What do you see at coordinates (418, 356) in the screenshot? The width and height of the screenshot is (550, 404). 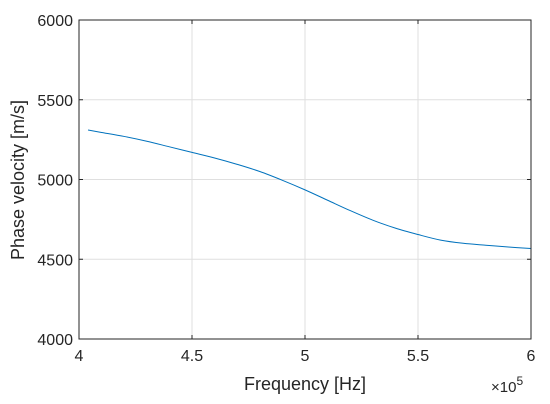 I see `x-tick-label: 5.5` at bounding box center [418, 356].